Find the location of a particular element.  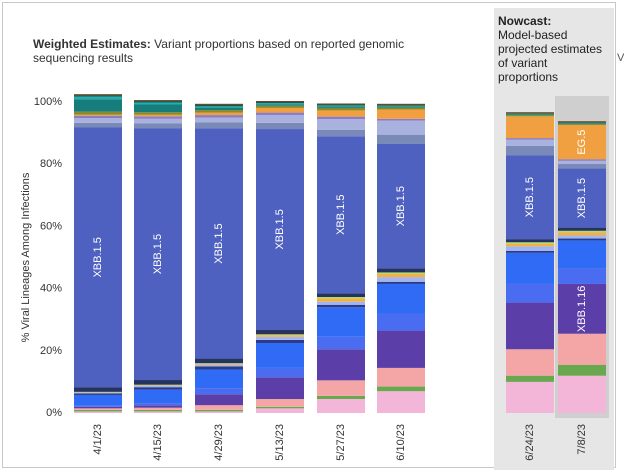

chart-title-bold: Weighted Estimates: is located at coordinates (92, 44).